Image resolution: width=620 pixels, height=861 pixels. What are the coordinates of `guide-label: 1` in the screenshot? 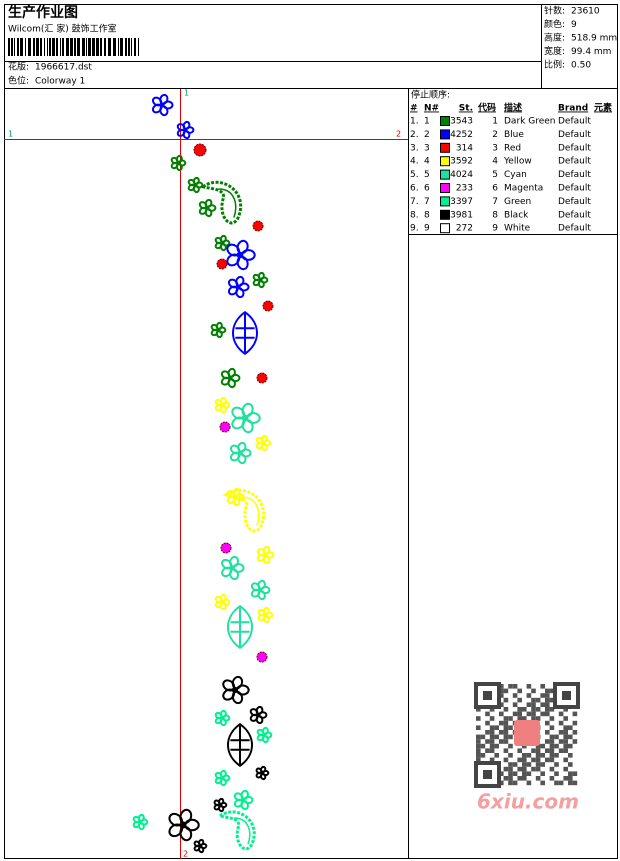 It's located at (186, 93).